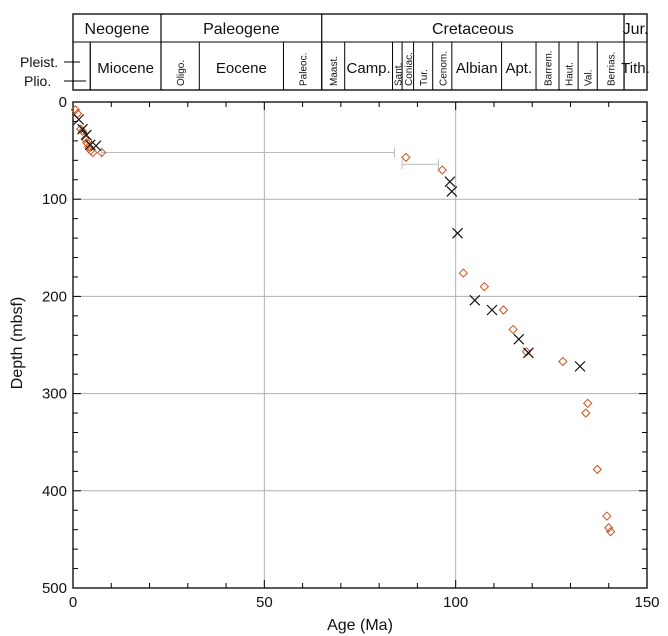 This screenshot has height=636, width=668. I want to click on stage-label-coniac: Coniac., so click(409, 69).